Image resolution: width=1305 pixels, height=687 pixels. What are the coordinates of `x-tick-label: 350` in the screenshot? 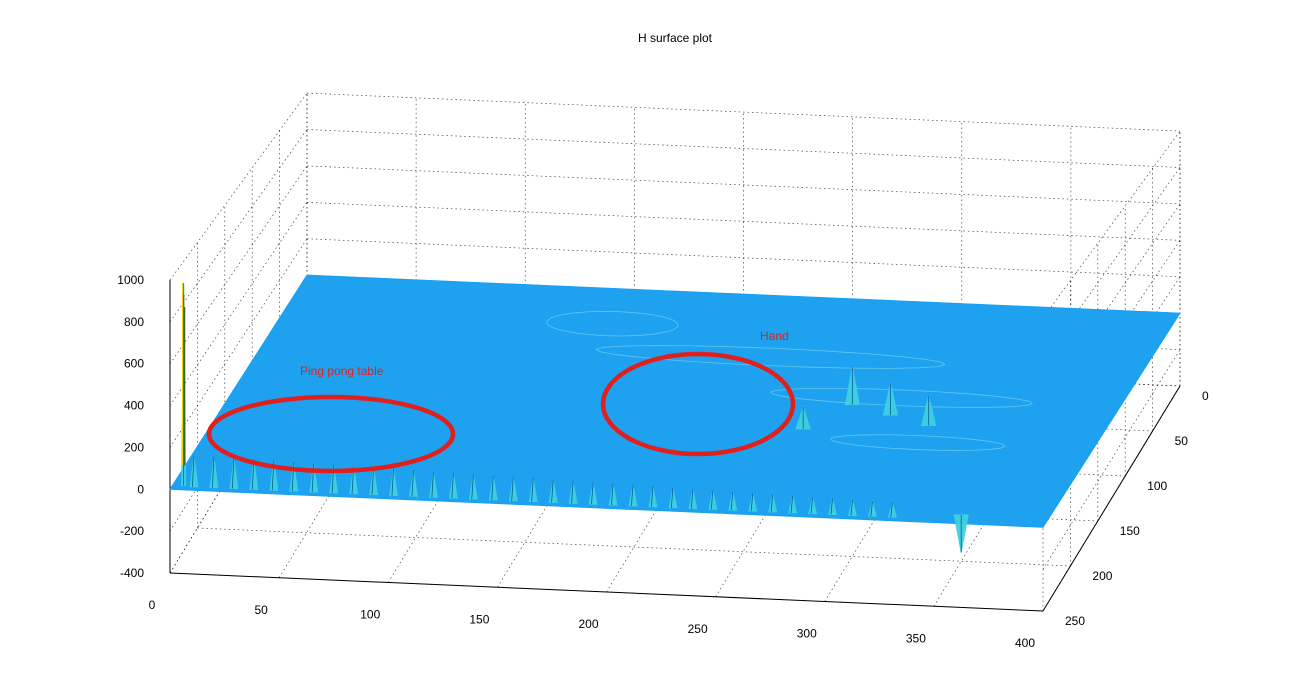 It's located at (916, 638).